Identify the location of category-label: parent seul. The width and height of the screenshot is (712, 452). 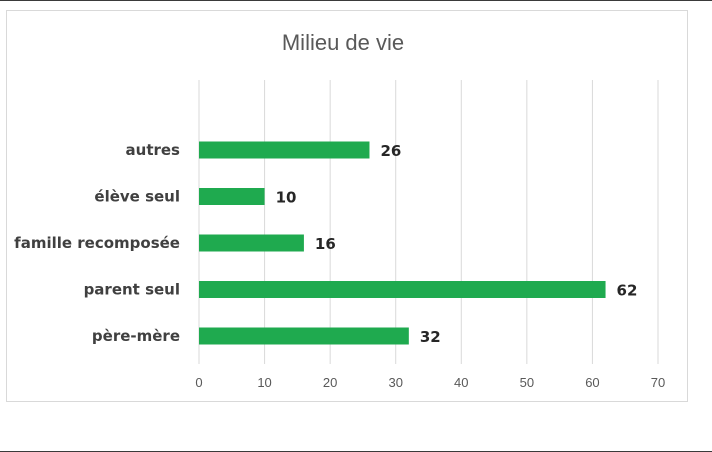
(132, 290).